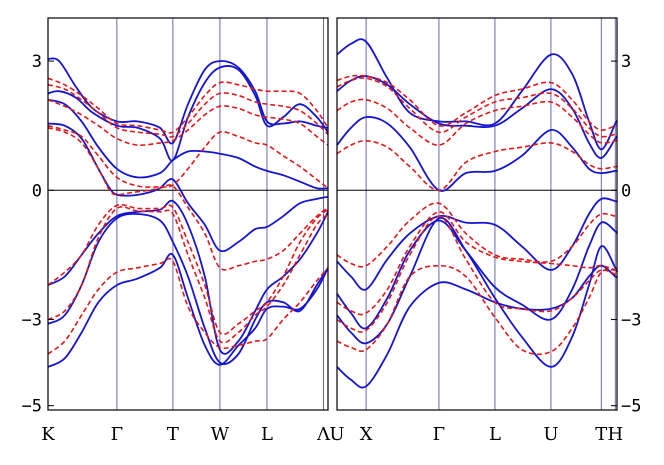 This screenshot has height=465, width=664. What do you see at coordinates (37, 191) in the screenshot?
I see `y-tick-label-left-1: 0` at bounding box center [37, 191].